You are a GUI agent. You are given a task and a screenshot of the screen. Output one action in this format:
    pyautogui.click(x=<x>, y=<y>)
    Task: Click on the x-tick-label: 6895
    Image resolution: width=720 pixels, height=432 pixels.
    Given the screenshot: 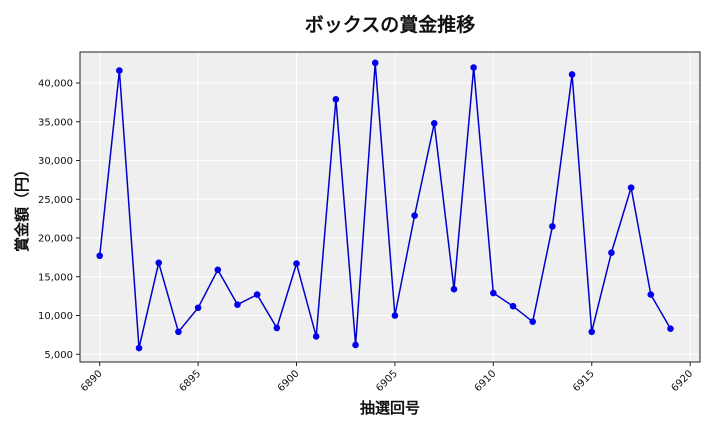 What is the action you would take?
    pyautogui.click(x=190, y=381)
    